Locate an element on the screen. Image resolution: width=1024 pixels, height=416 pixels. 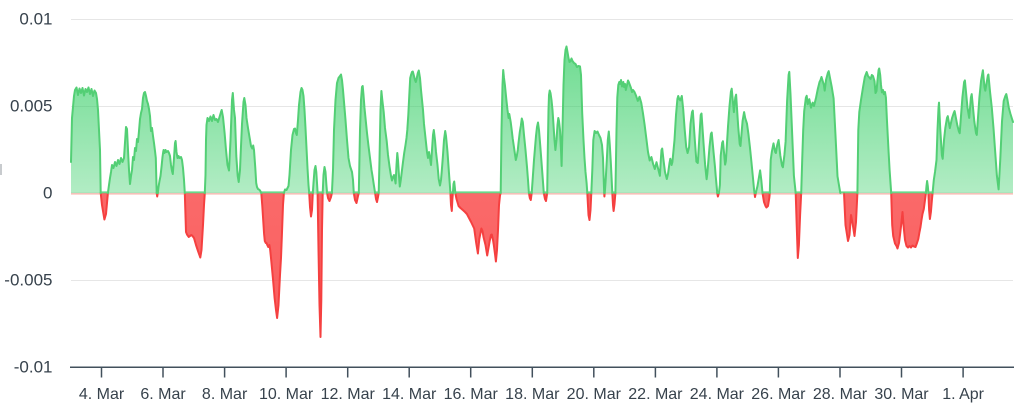
svg-text: 0.01 is located at coordinates (35, 19).